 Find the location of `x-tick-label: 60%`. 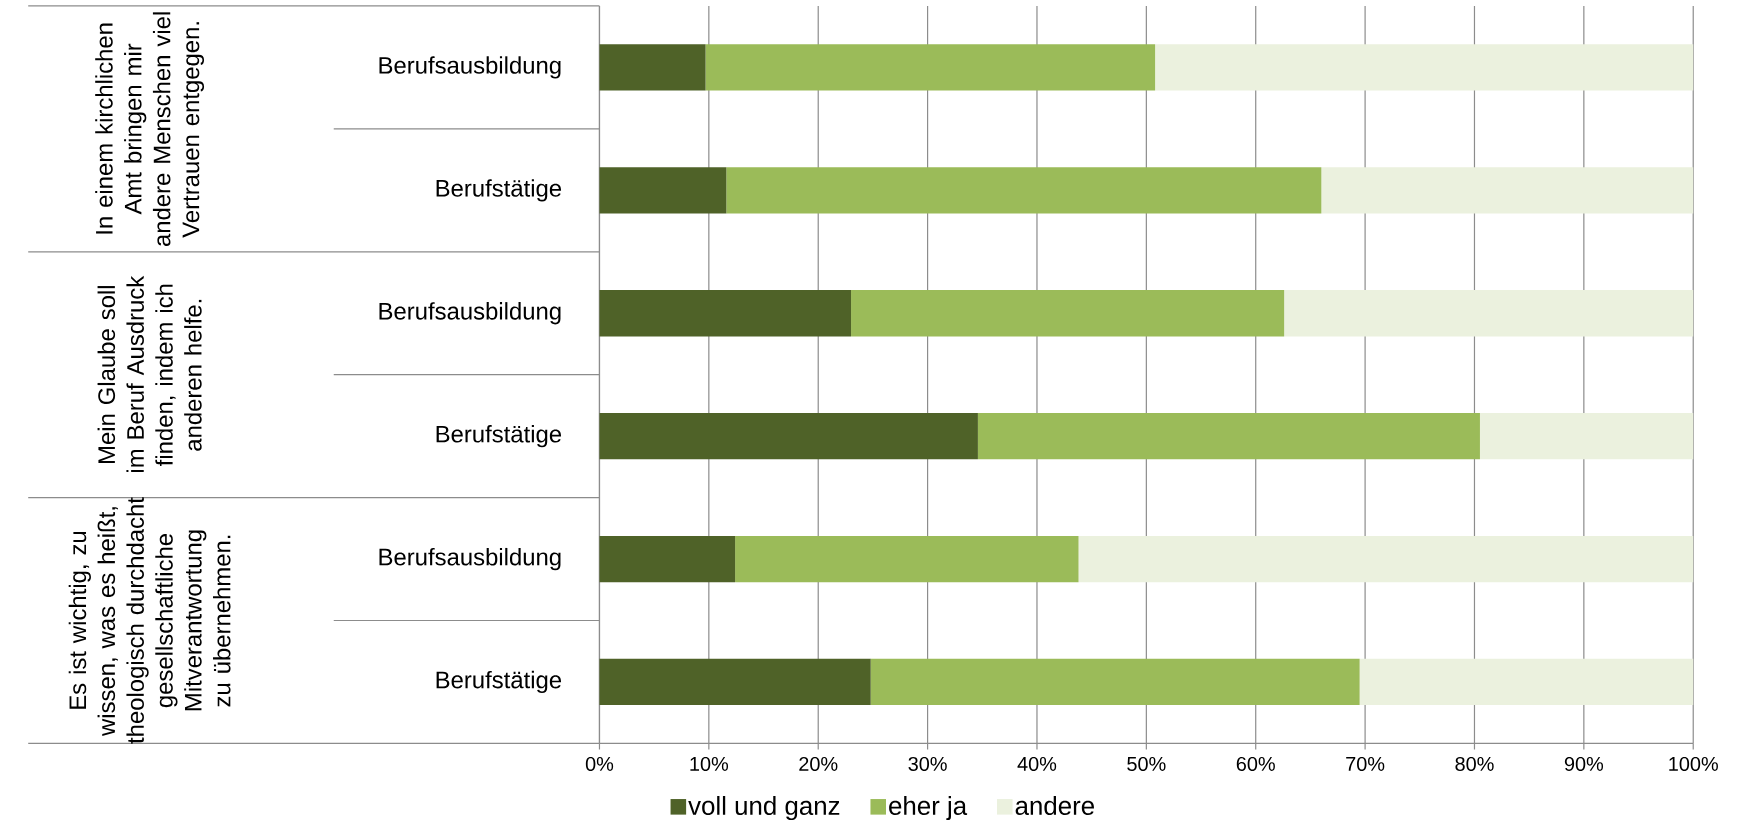

x-tick-label: 60% is located at coordinates (1255, 763).